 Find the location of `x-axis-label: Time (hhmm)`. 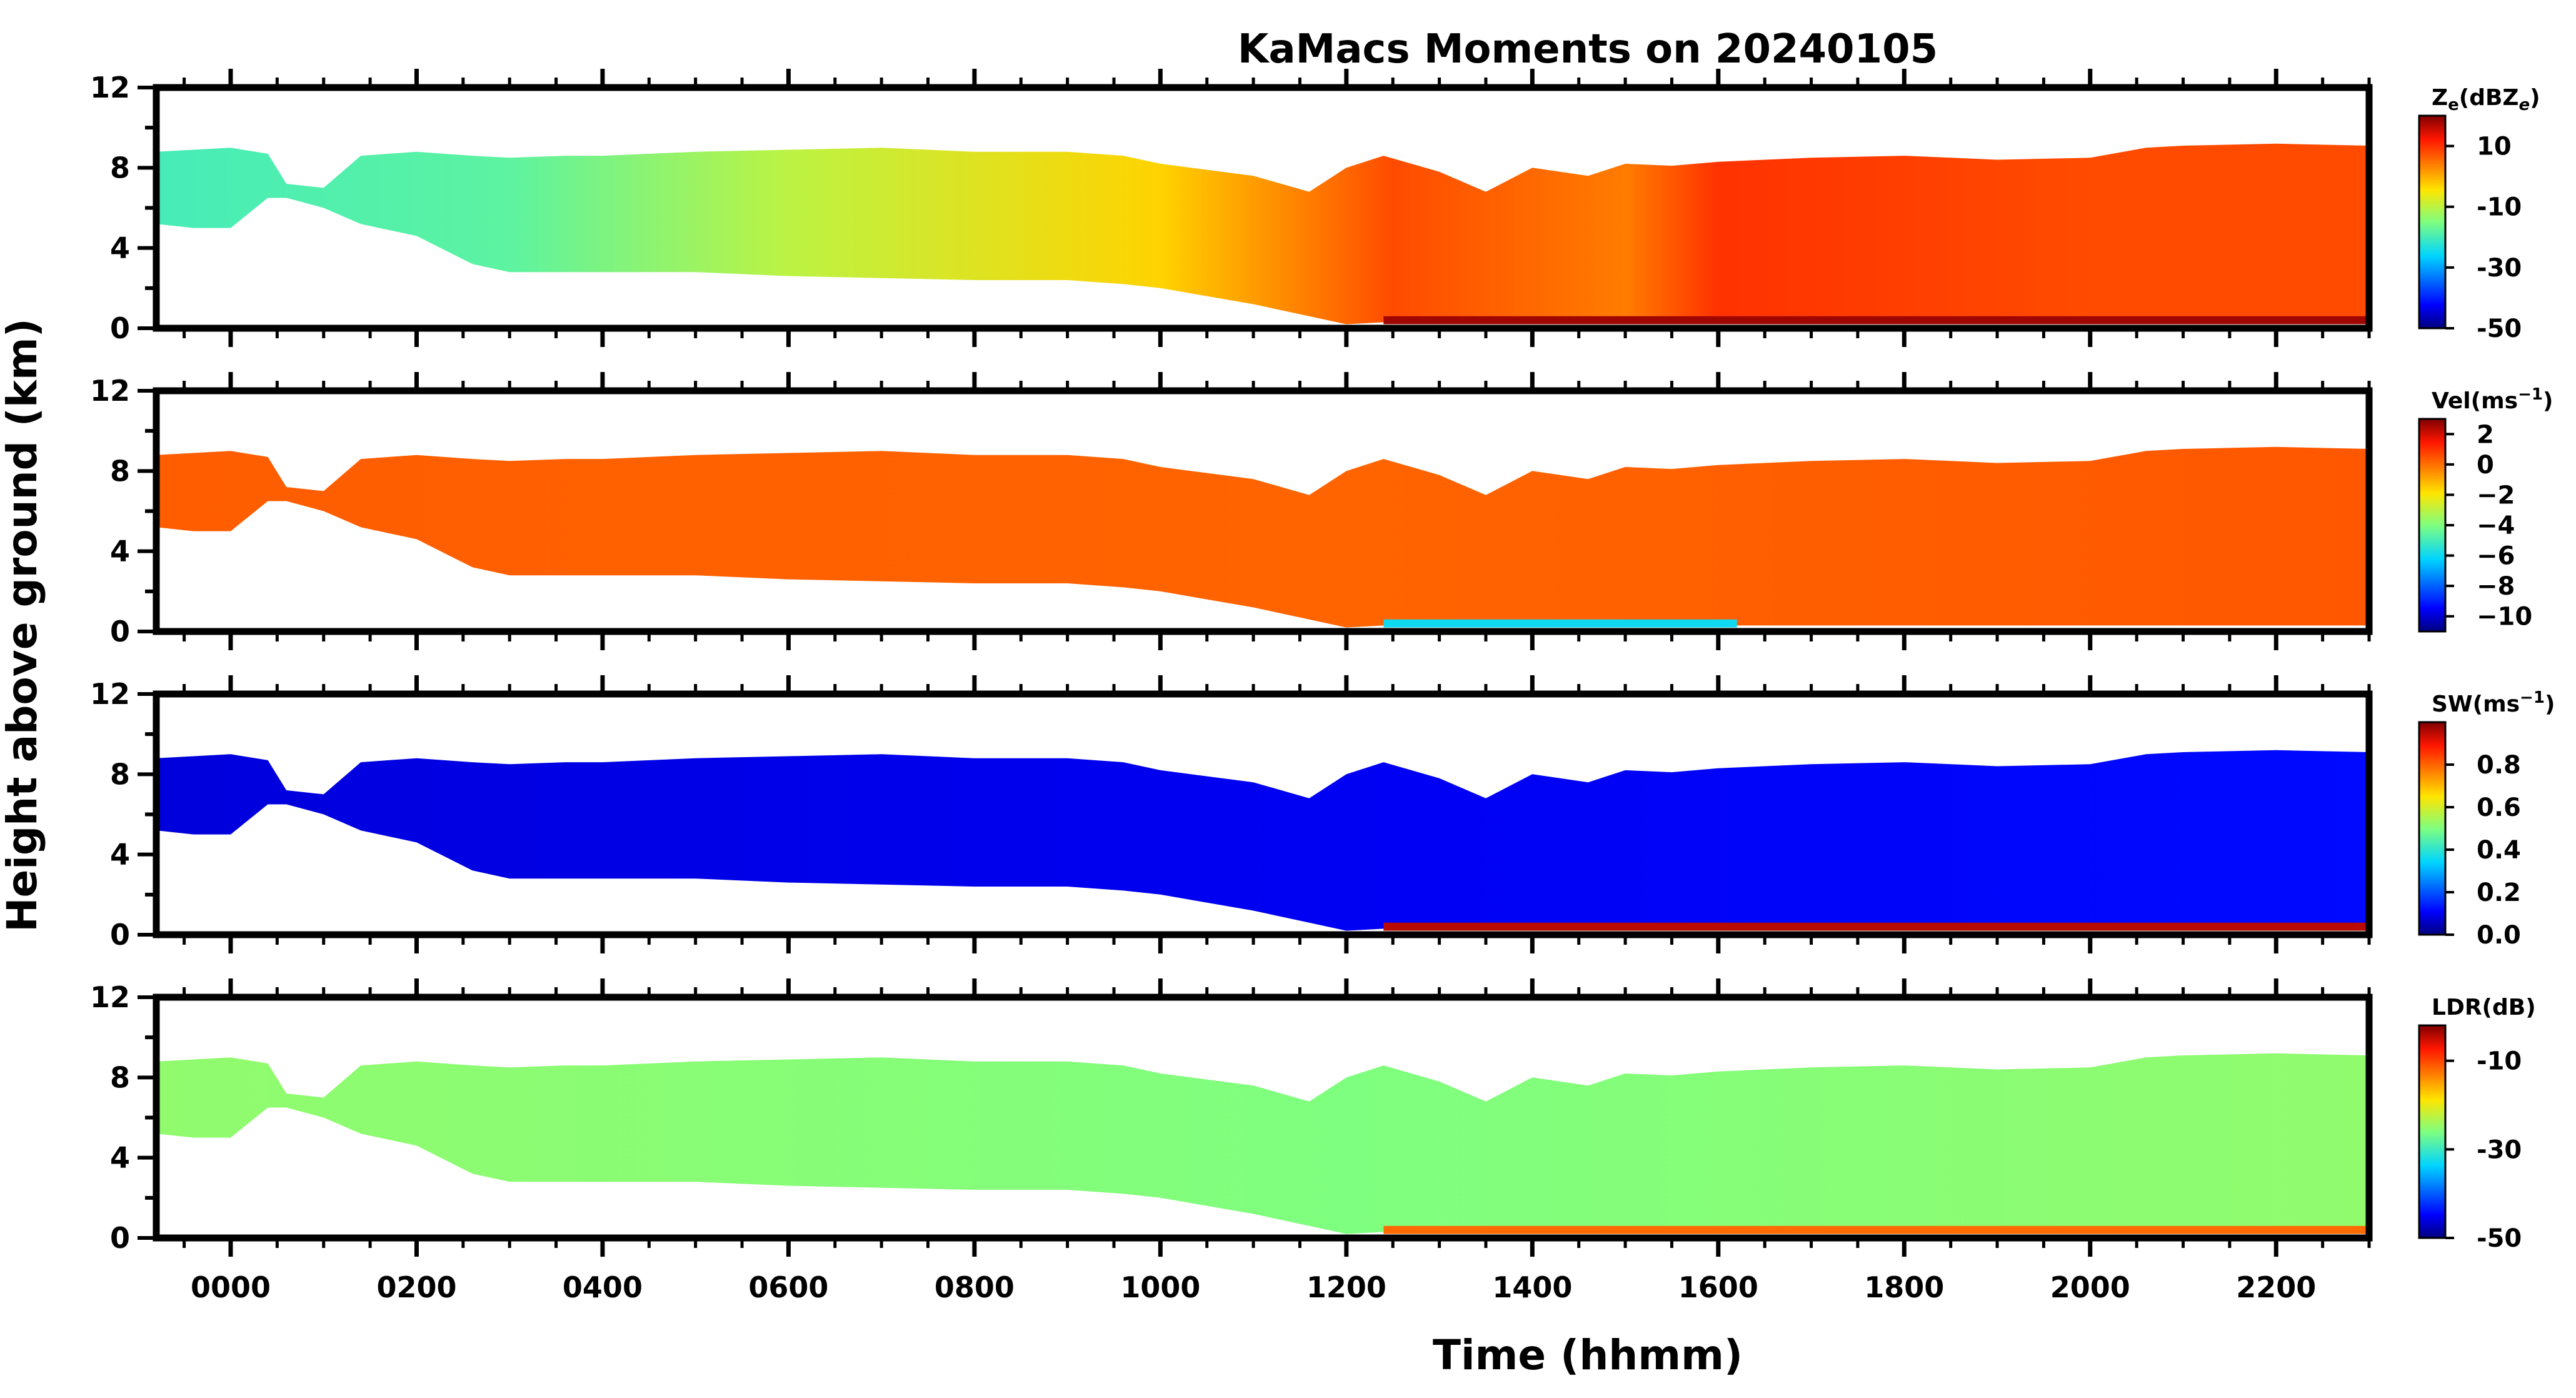

x-axis-label: Time (hhmm) is located at coordinates (1588, 1355).